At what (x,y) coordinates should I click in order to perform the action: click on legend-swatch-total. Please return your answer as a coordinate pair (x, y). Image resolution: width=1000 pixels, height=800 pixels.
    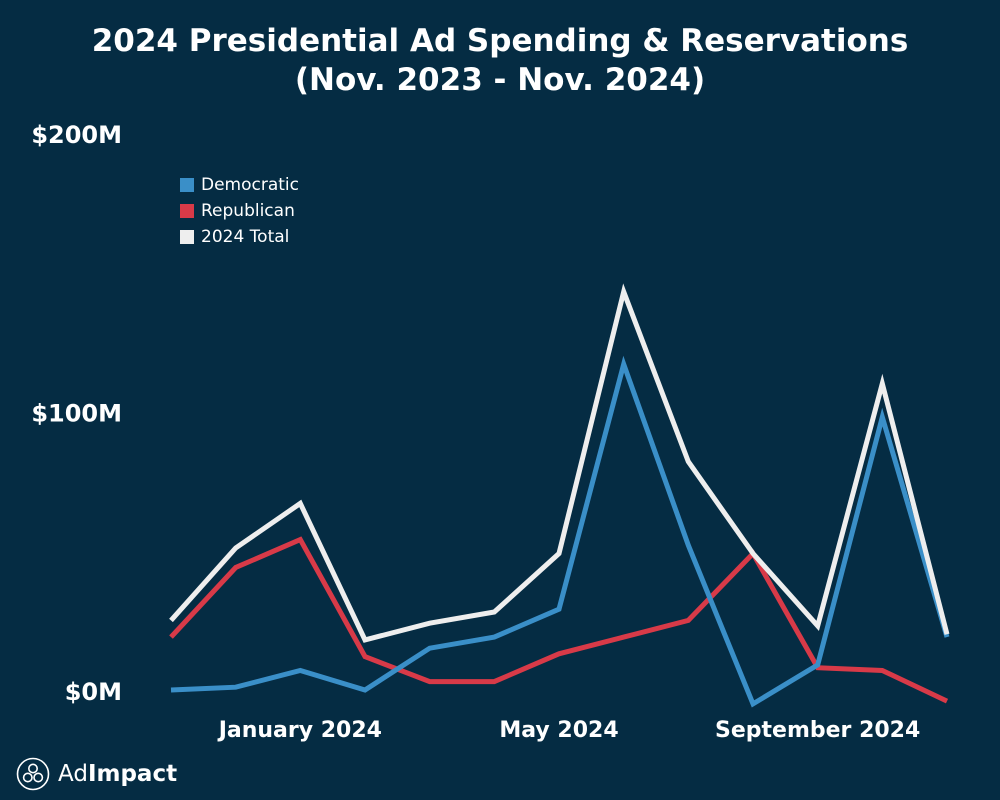
    Looking at the image, I should click on (187, 237).